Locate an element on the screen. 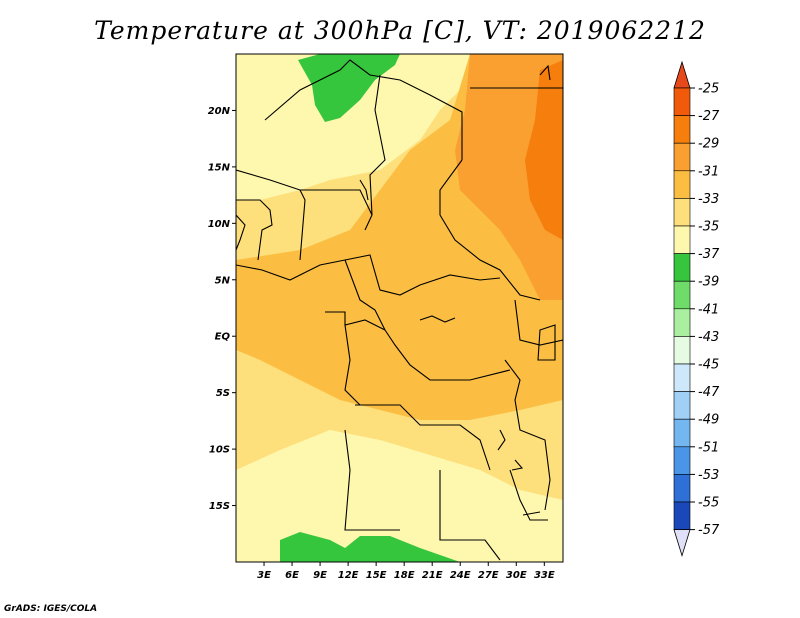 This screenshot has width=800, height=618. colorbar-label: -53 is located at coordinates (708, 475).